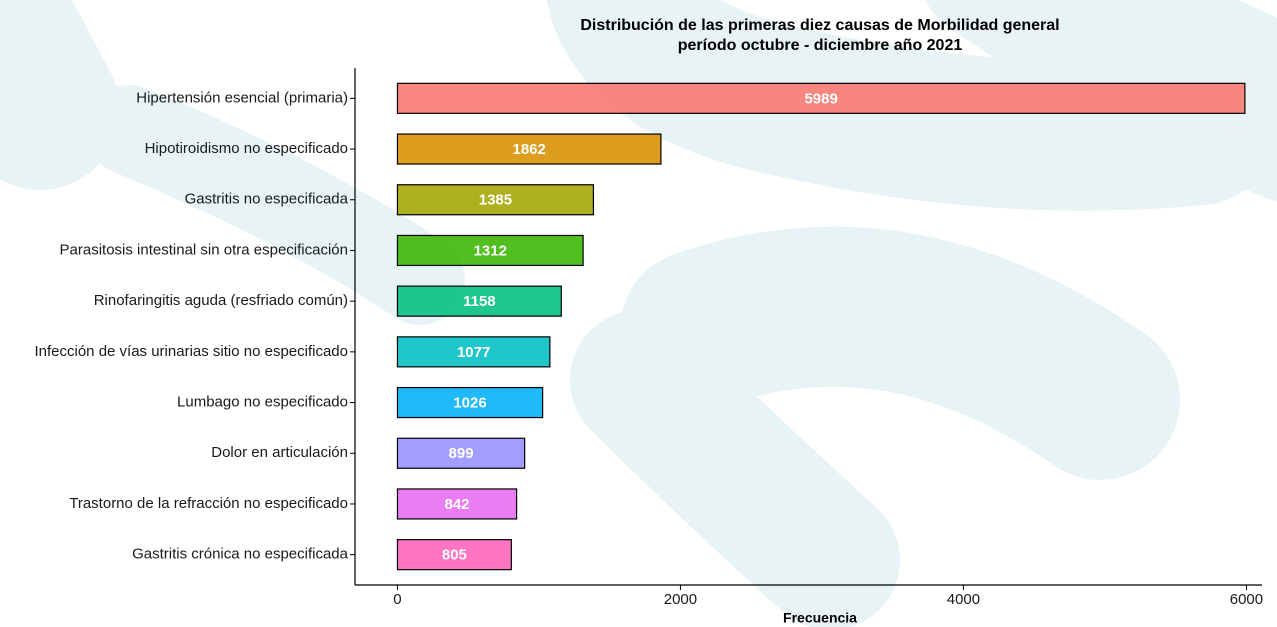 This screenshot has width=1277, height=627. I want to click on value-label: 899, so click(461, 453).